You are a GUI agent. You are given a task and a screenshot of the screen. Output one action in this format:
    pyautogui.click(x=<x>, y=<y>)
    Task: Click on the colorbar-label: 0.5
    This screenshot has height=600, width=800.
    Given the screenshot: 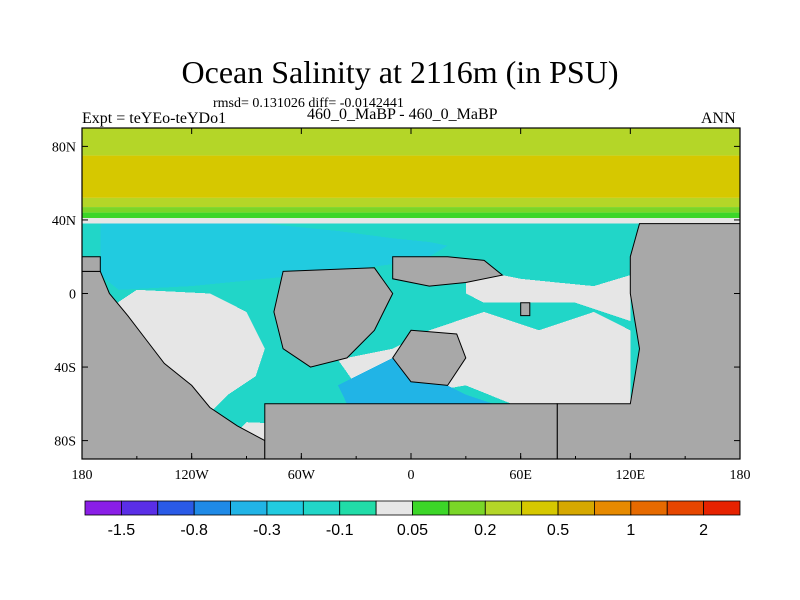 What is the action you would take?
    pyautogui.click(x=558, y=530)
    